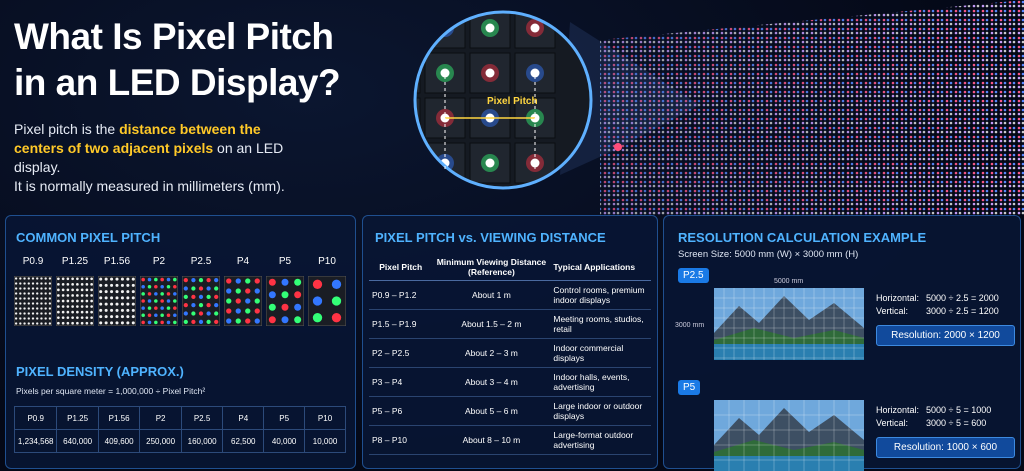 The height and width of the screenshot is (471, 1024). I want to click on density-row: P0.9 P1.25 P1.56 P2 P2.5 P4 P5 P10, so click(179, 418).